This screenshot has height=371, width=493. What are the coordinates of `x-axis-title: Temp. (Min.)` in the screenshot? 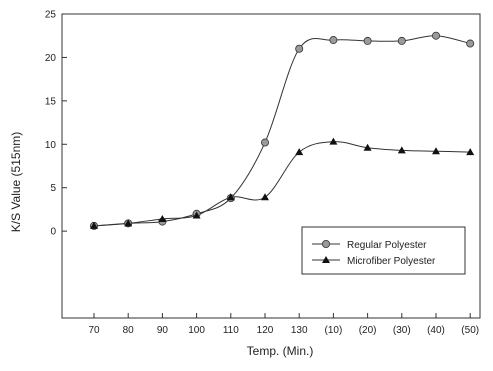 It's located at (280, 351).